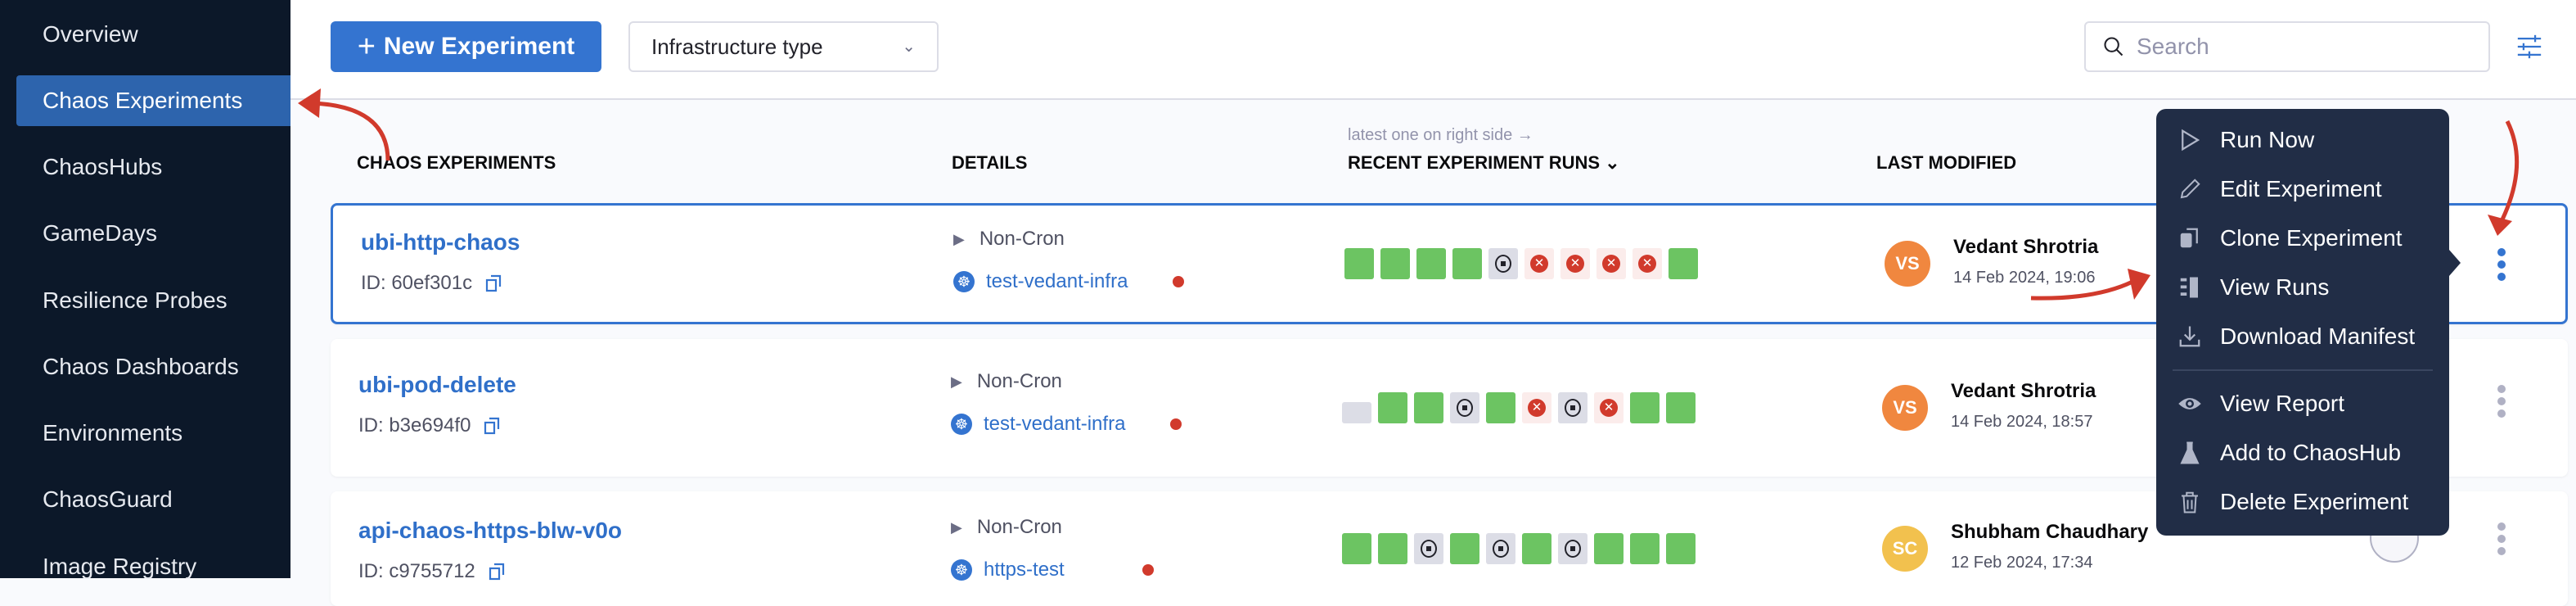 This screenshot has width=2576, height=606. Describe the element at coordinates (2275, 287) in the screenshot. I see `menu-label: View Runs` at that location.